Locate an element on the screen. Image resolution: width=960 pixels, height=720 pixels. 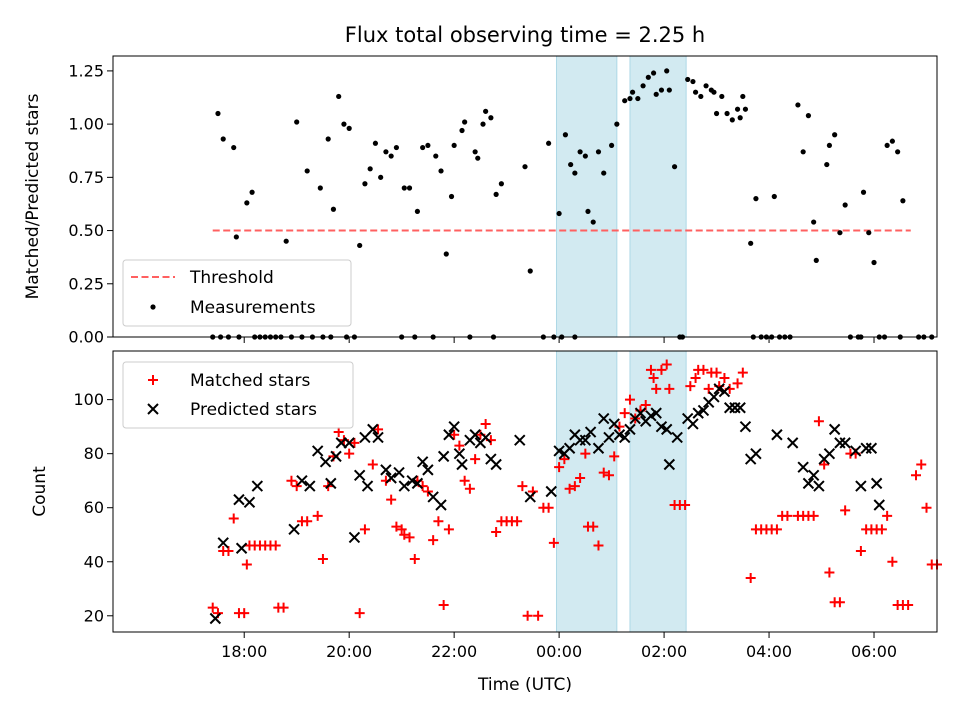
chart-title: Flux total observing time = 2.25 h is located at coordinates (525, 35).